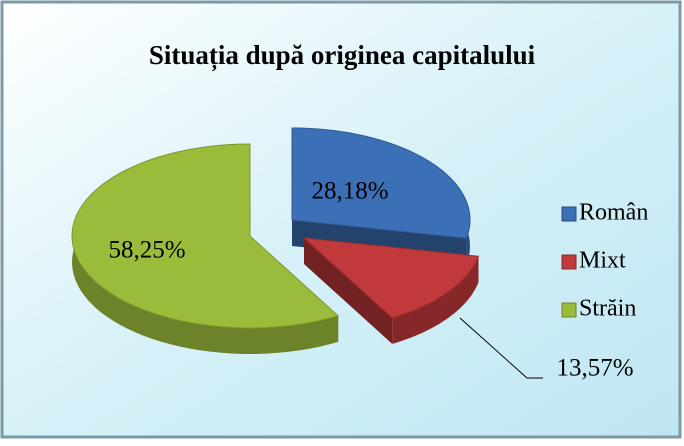 This screenshot has height=446, width=684. I want to click on data-label: 58,25%, so click(146, 250).